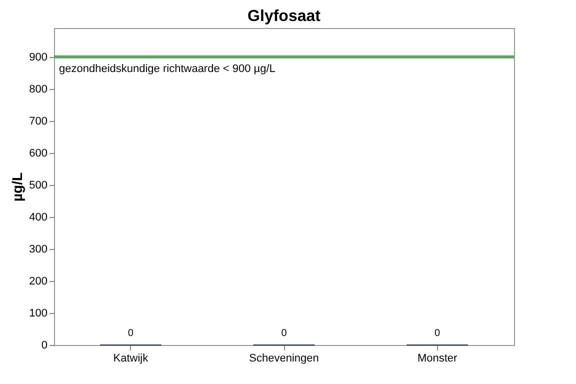 This screenshot has height=384, width=576. What do you see at coordinates (38, 89) in the screenshot?
I see `y-tick-label: 800` at bounding box center [38, 89].